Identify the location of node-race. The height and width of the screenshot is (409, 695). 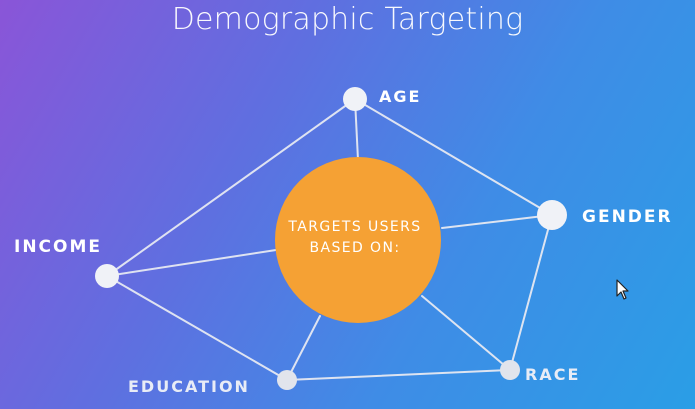
(510, 370).